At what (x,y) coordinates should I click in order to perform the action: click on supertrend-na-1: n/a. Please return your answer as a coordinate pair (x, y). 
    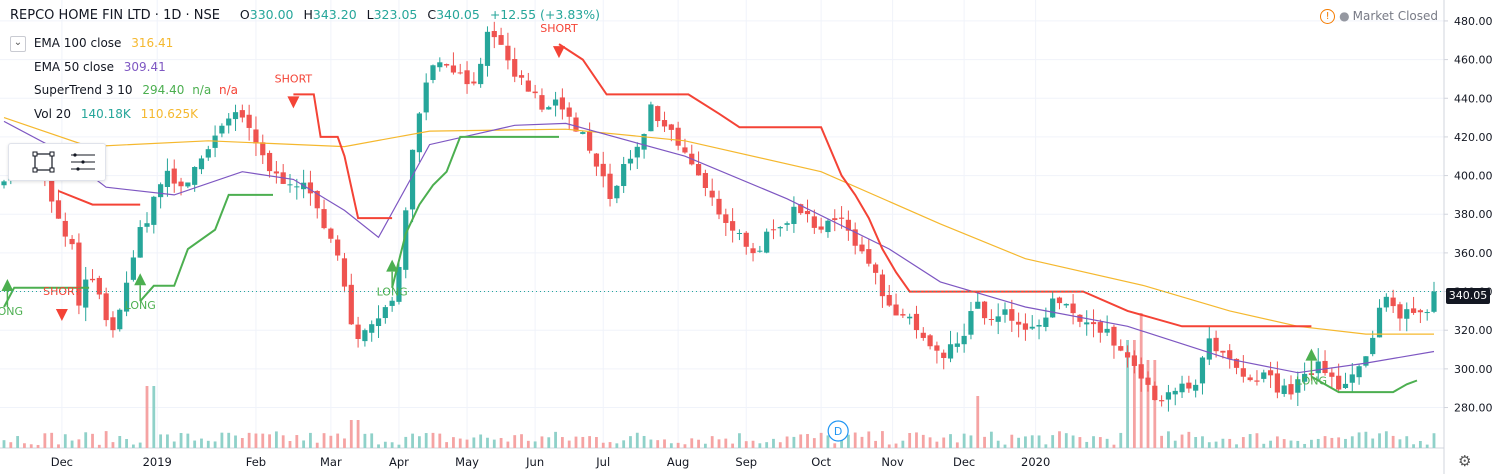
    Looking at the image, I should click on (202, 90).